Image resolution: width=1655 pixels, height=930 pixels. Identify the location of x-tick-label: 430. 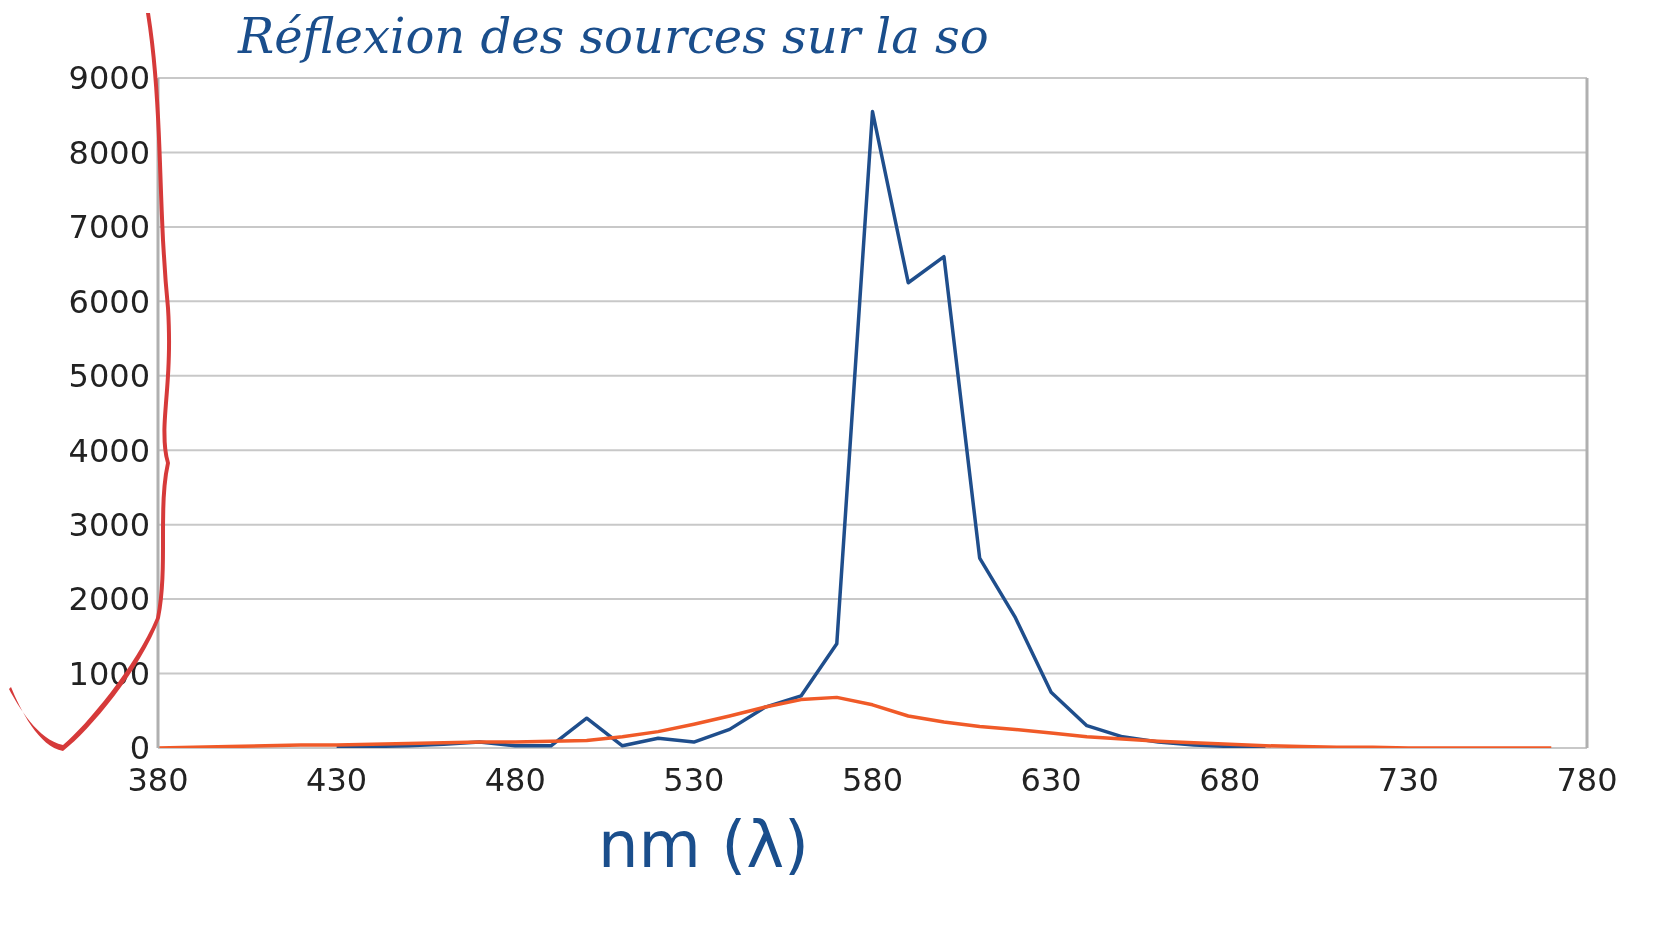
(337, 779).